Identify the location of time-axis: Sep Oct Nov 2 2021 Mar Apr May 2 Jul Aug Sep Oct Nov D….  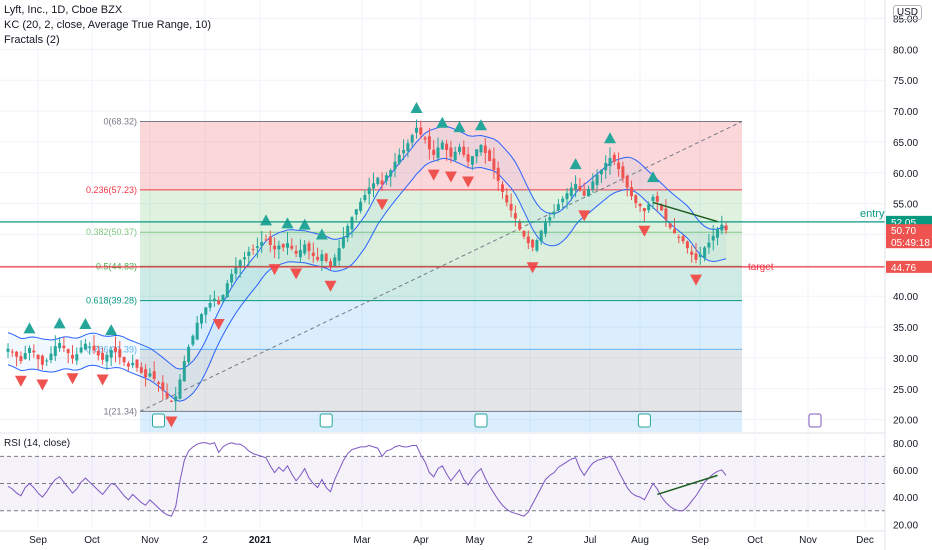
(442, 538).